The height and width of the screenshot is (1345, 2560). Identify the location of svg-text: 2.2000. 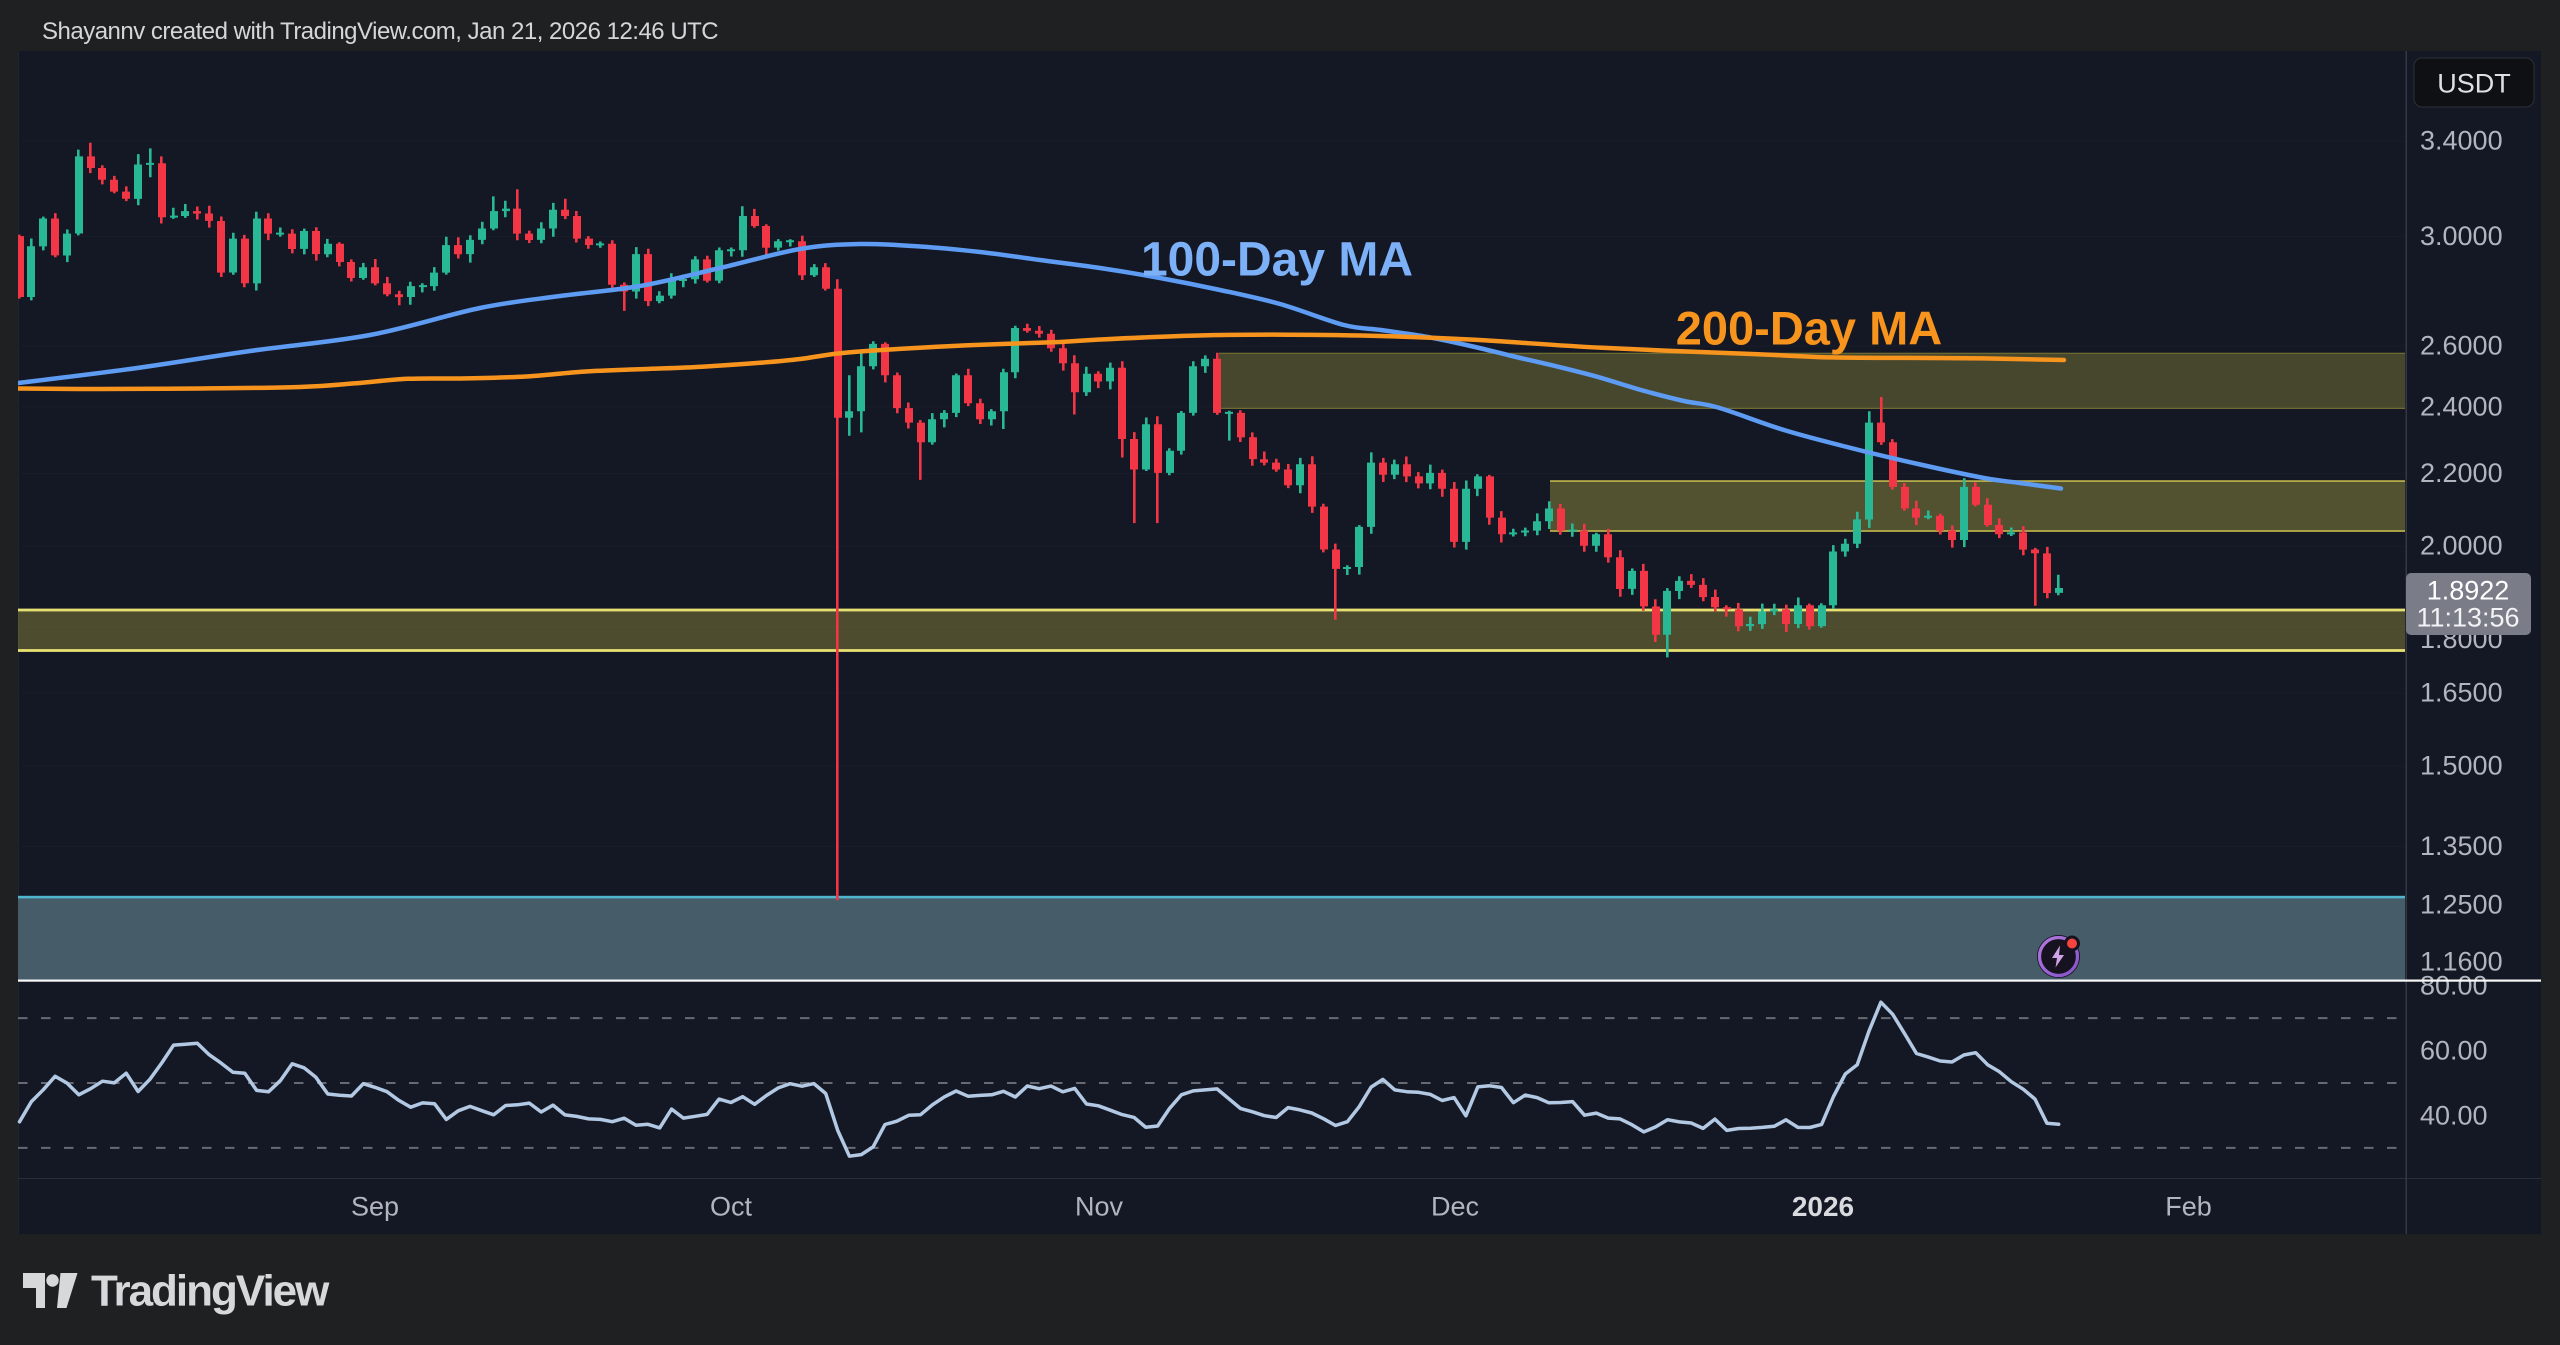
(2461, 473).